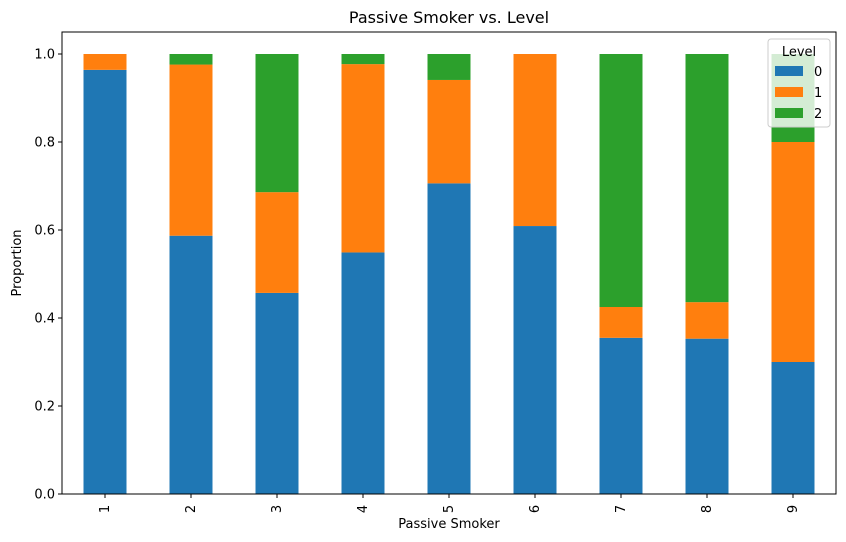 The image size is (846, 542). What do you see at coordinates (449, 503) in the screenshot?
I see `x-axis: 1 2 3 4 5 6 7 8 9` at bounding box center [449, 503].